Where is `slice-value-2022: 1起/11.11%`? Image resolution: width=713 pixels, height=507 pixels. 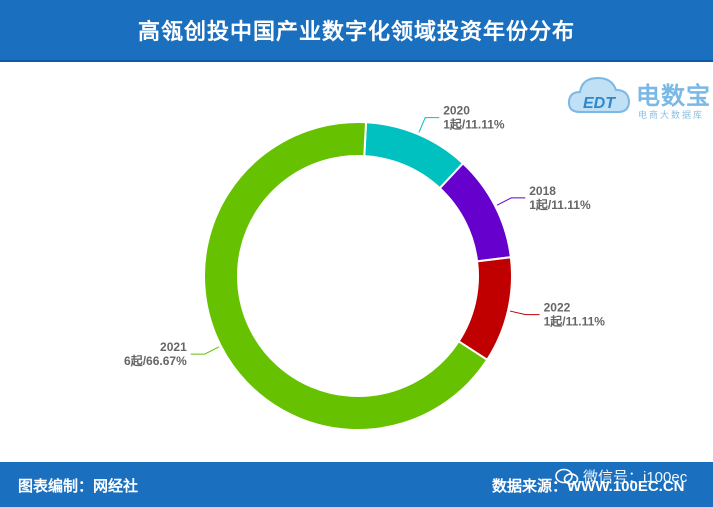 slice-value-2022: 1起/11.11% is located at coordinates (575, 321).